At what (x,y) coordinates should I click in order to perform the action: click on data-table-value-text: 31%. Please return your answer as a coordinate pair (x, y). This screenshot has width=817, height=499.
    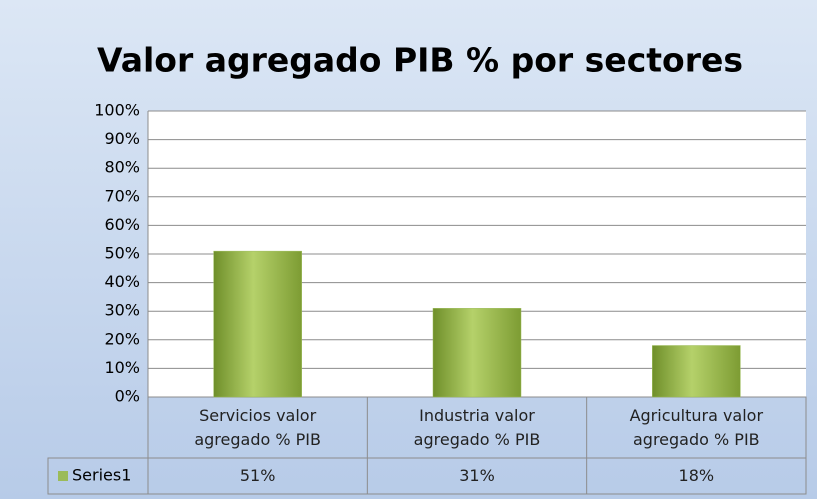
    Looking at the image, I should click on (477, 475).